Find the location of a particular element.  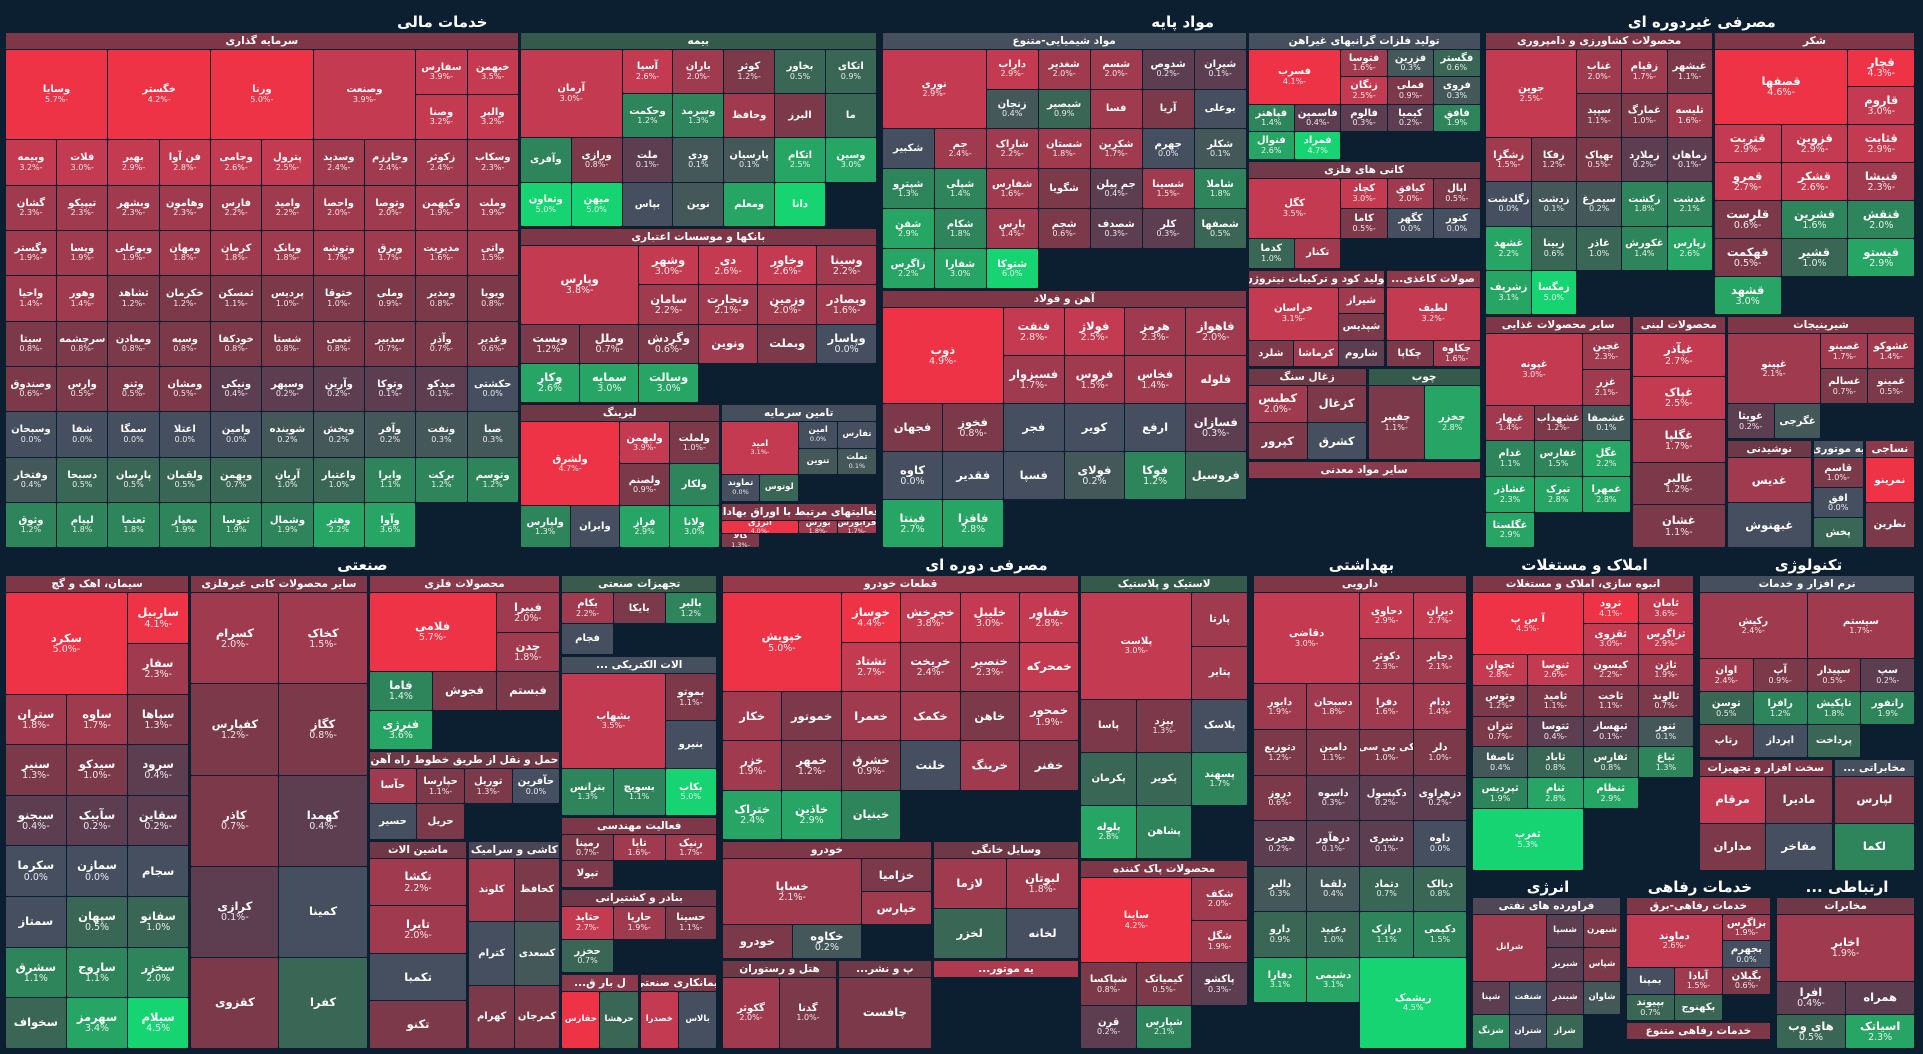

stock-tile: فرابورس -1.7% is located at coordinates (856, 527).